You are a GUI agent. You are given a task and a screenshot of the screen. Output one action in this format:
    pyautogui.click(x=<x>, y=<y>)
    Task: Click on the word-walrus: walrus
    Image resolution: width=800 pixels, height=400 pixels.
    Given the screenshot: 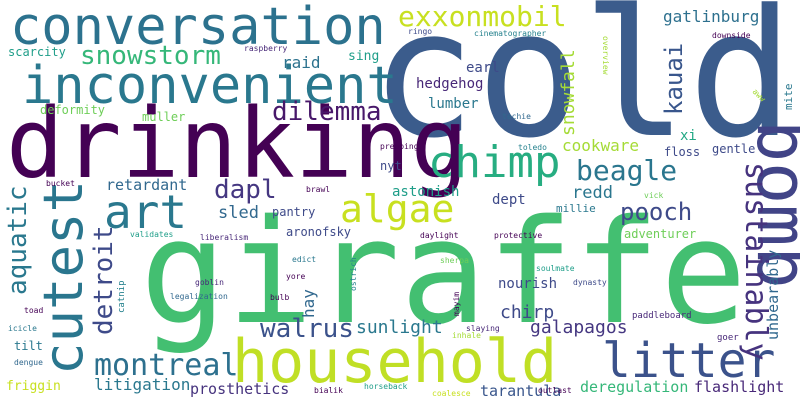 What is the action you would take?
    pyautogui.click(x=307, y=329)
    